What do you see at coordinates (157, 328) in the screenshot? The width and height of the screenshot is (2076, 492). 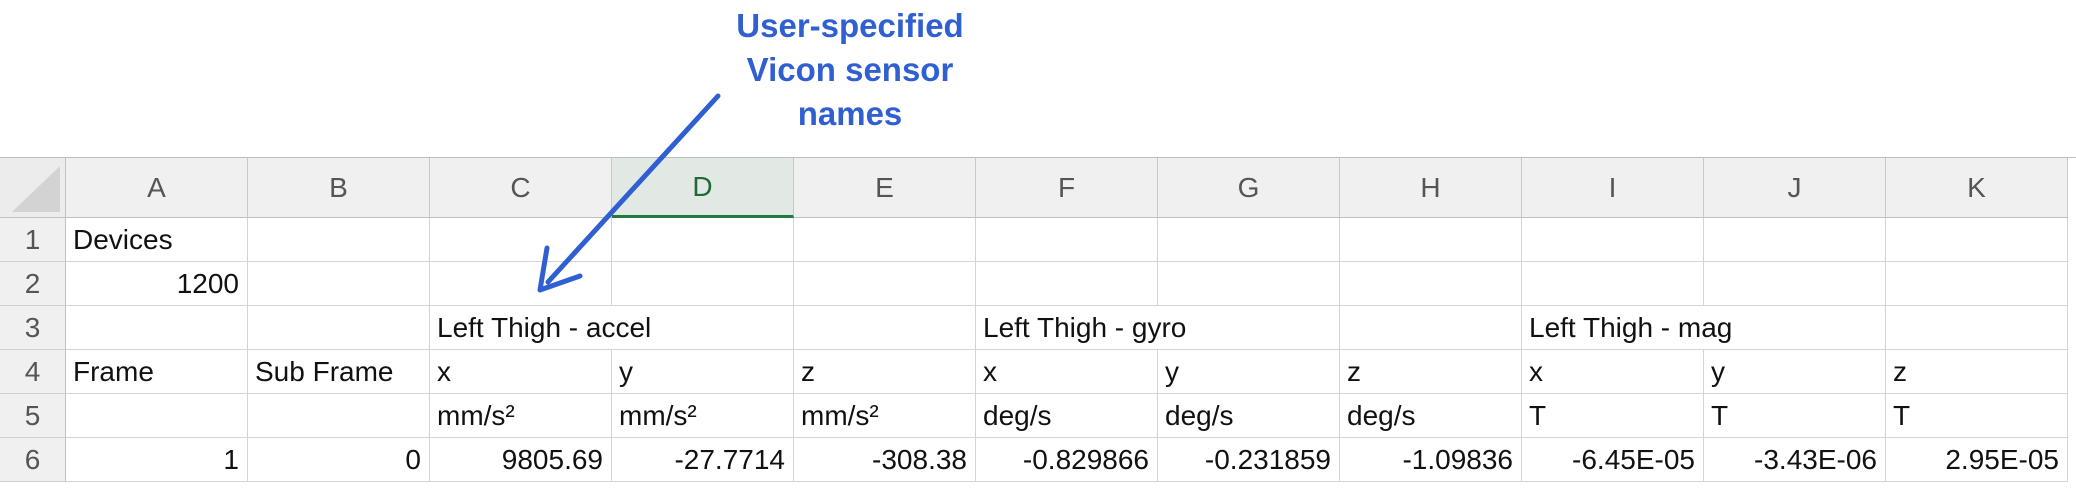 I see `cell-a3` at bounding box center [157, 328].